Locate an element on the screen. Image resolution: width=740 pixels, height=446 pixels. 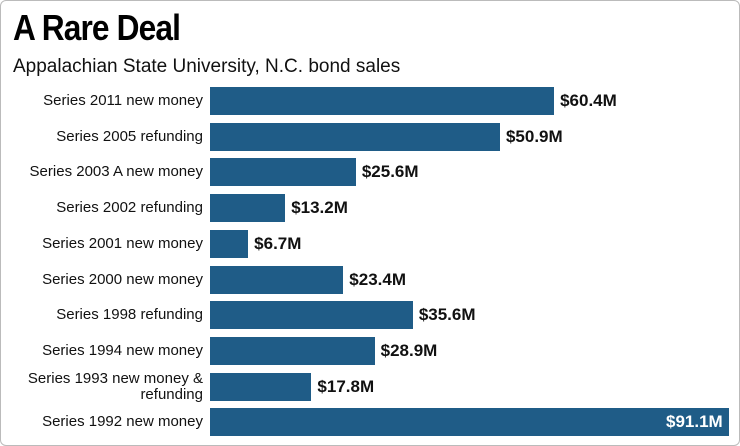
value-label: $91.1M is located at coordinates (694, 422).